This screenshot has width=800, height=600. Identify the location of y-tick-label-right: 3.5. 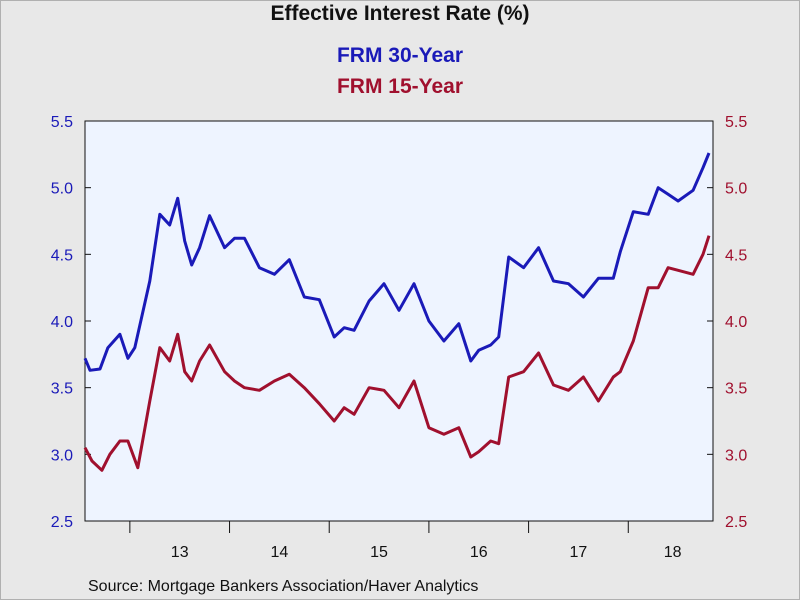
(736, 389).